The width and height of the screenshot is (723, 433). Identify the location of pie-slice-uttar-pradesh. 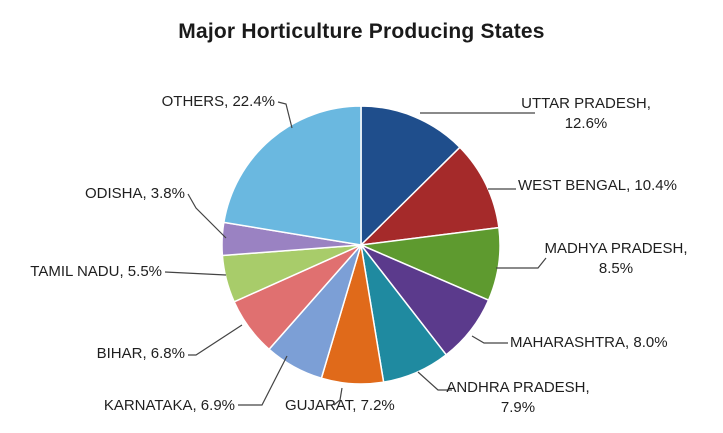
(410, 176).